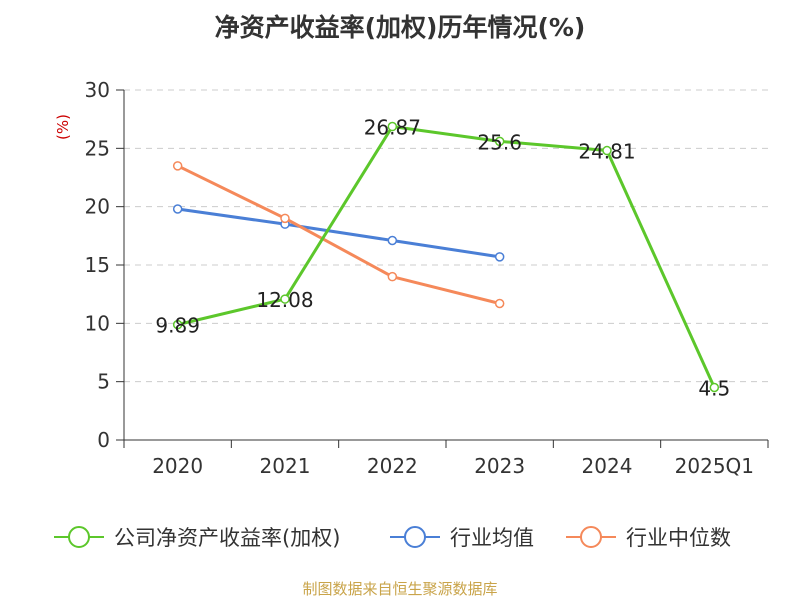 Image resolution: width=800 pixels, height=600 pixels. I want to click on y-tick-label: 5, so click(103, 382).